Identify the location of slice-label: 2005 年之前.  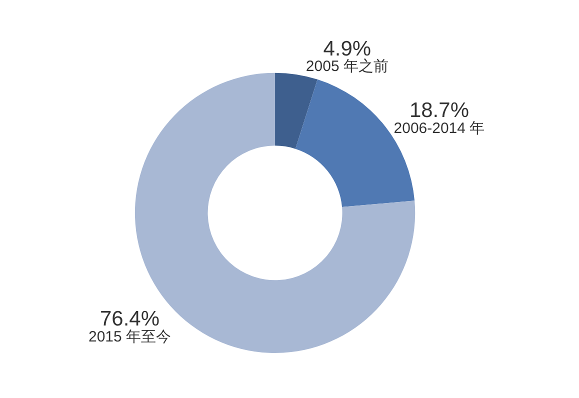
(347, 66).